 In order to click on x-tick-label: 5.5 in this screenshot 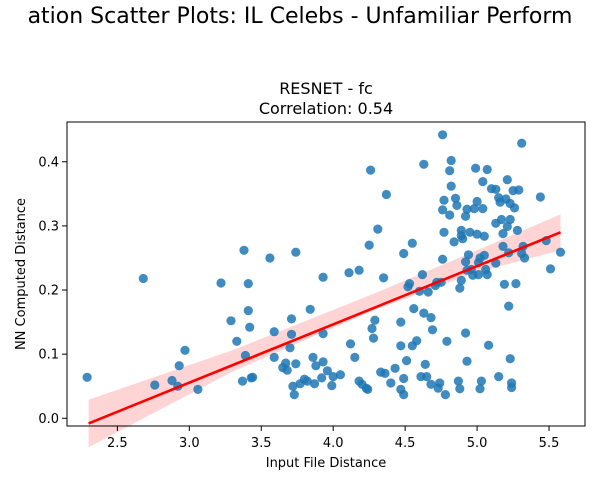, I will do `click(549, 443)`.